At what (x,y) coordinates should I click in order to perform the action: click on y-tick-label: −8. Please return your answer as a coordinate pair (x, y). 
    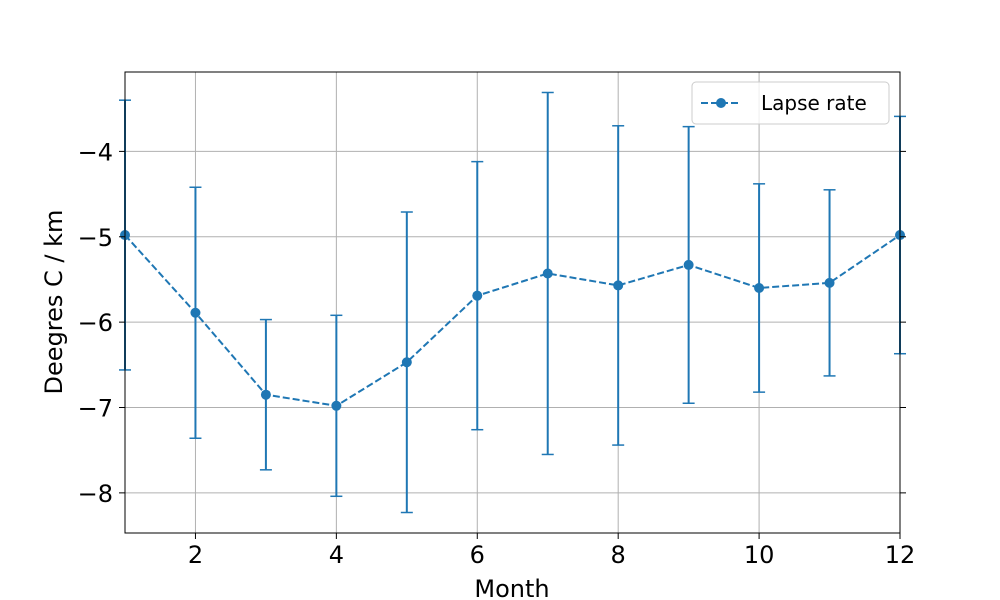
    Looking at the image, I should click on (95, 494).